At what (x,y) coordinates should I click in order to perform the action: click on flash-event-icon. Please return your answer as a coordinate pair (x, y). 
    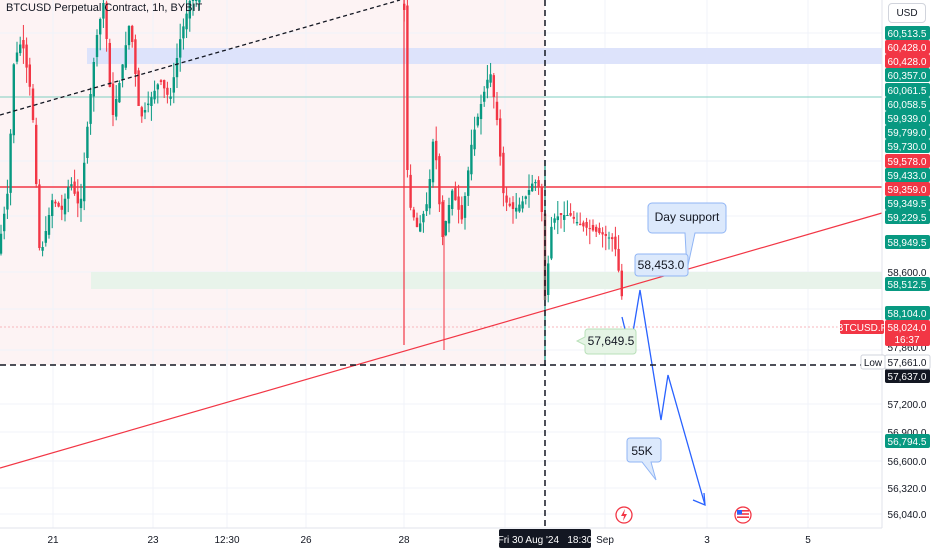
    Looking at the image, I should click on (624, 515).